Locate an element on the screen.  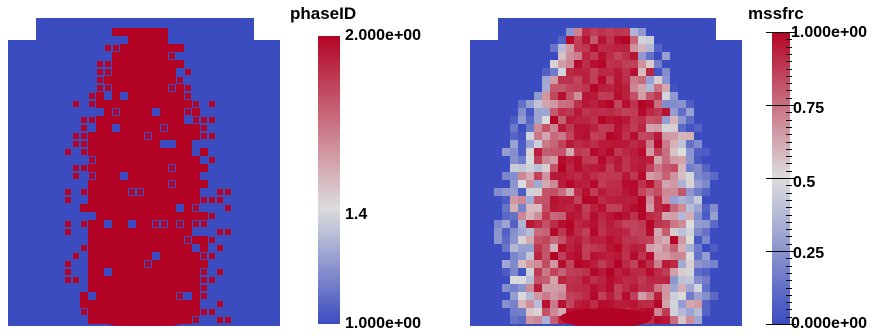
phaseid-colorbar is located at coordinates (329, 180).